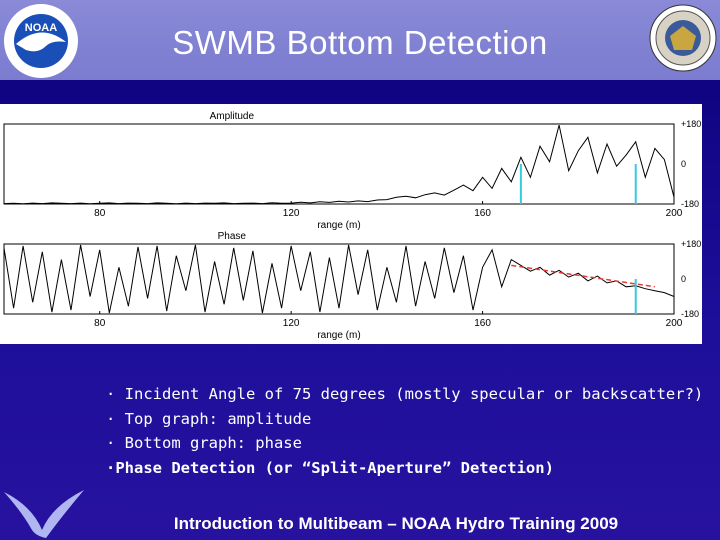 The height and width of the screenshot is (540, 720). Describe the element at coordinates (209, 418) in the screenshot. I see `bullet-2: · Top graph: amplitude` at that location.